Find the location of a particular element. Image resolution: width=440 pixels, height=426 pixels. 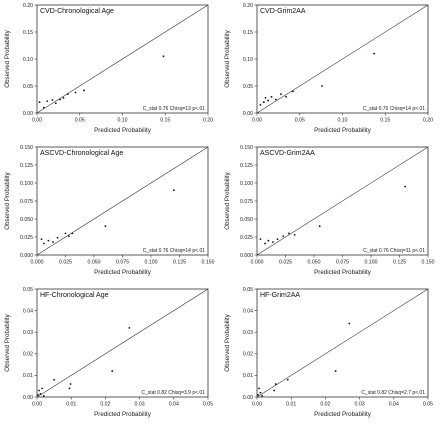

x-tick-label: 0.125 is located at coordinates (399, 263).